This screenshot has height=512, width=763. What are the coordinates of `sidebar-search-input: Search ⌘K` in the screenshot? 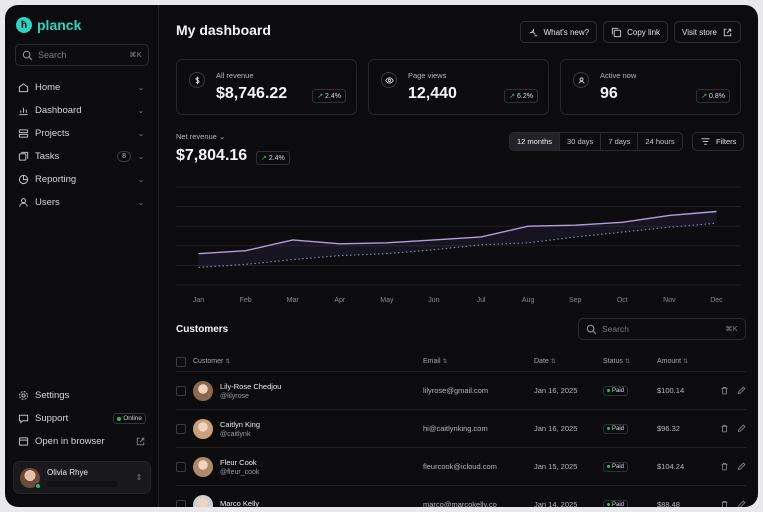 It's located at (82, 55).